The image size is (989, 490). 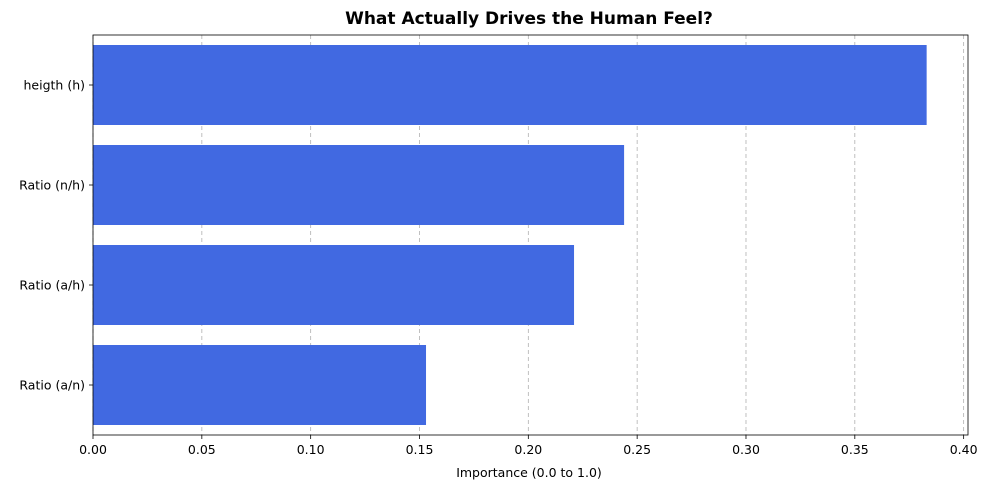 I want to click on x-tick-label: 0.25, so click(x=637, y=449).